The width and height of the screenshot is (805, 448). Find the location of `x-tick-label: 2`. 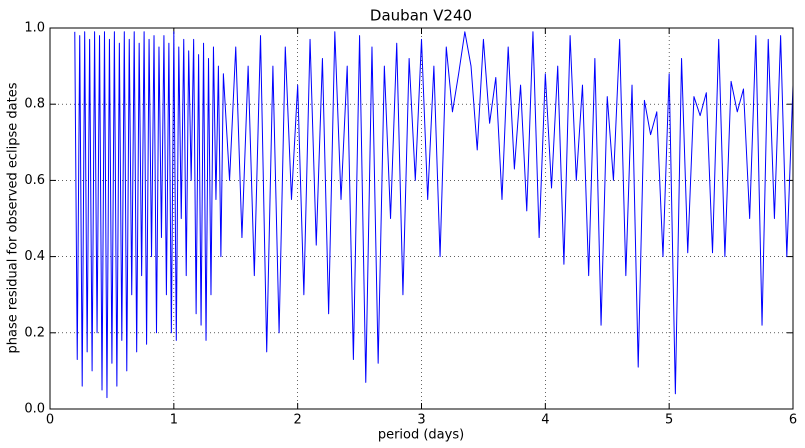

x-tick-label: 2 is located at coordinates (298, 420).